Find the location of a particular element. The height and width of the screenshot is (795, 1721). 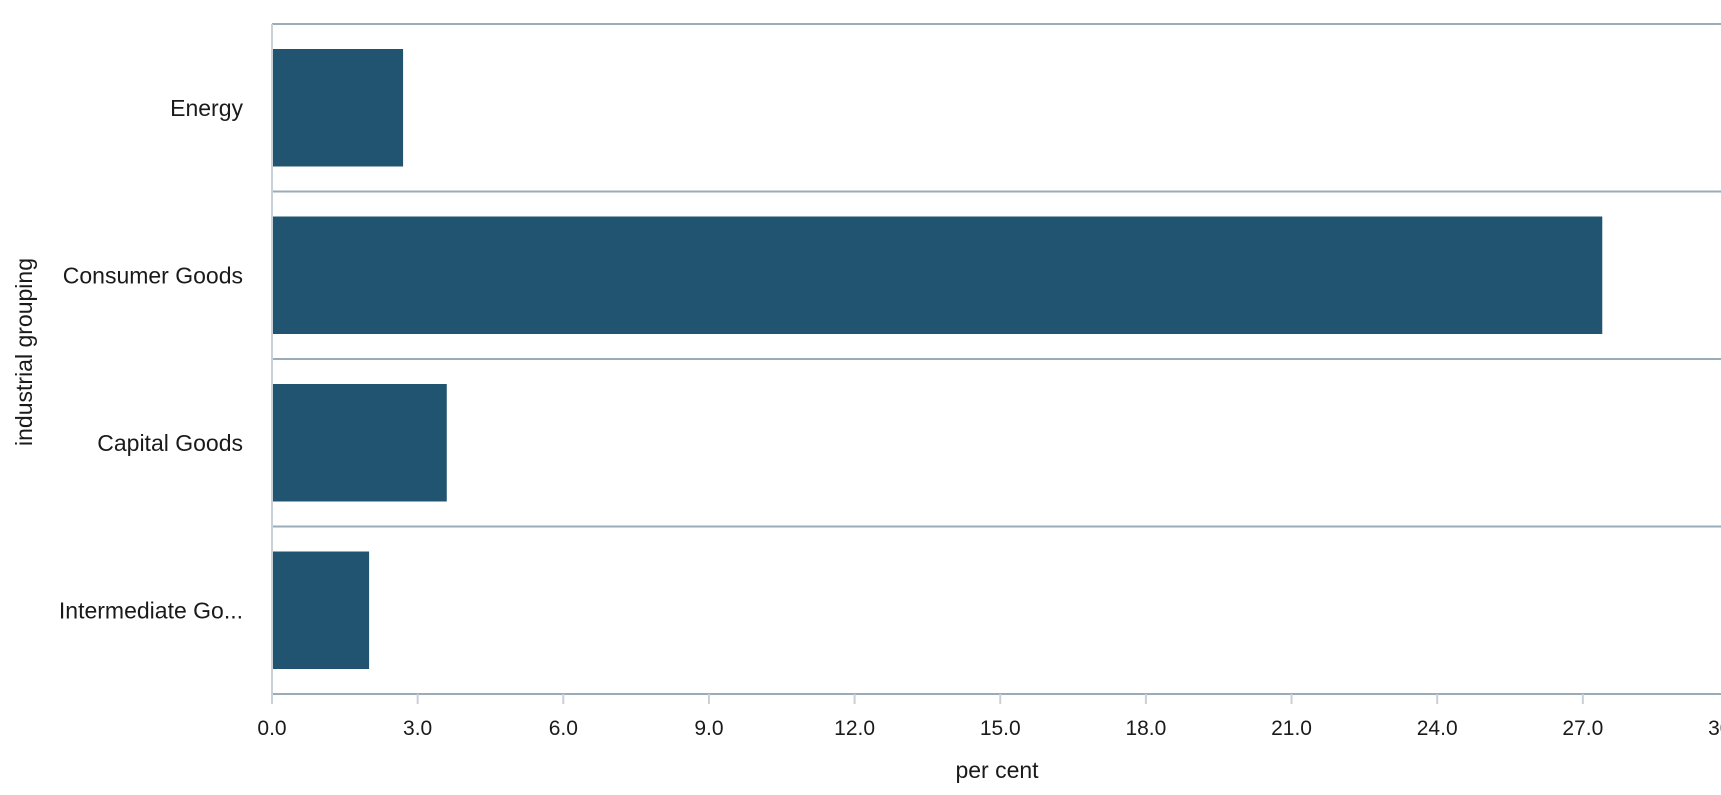

x-tick-label: 12.0 is located at coordinates (854, 728).